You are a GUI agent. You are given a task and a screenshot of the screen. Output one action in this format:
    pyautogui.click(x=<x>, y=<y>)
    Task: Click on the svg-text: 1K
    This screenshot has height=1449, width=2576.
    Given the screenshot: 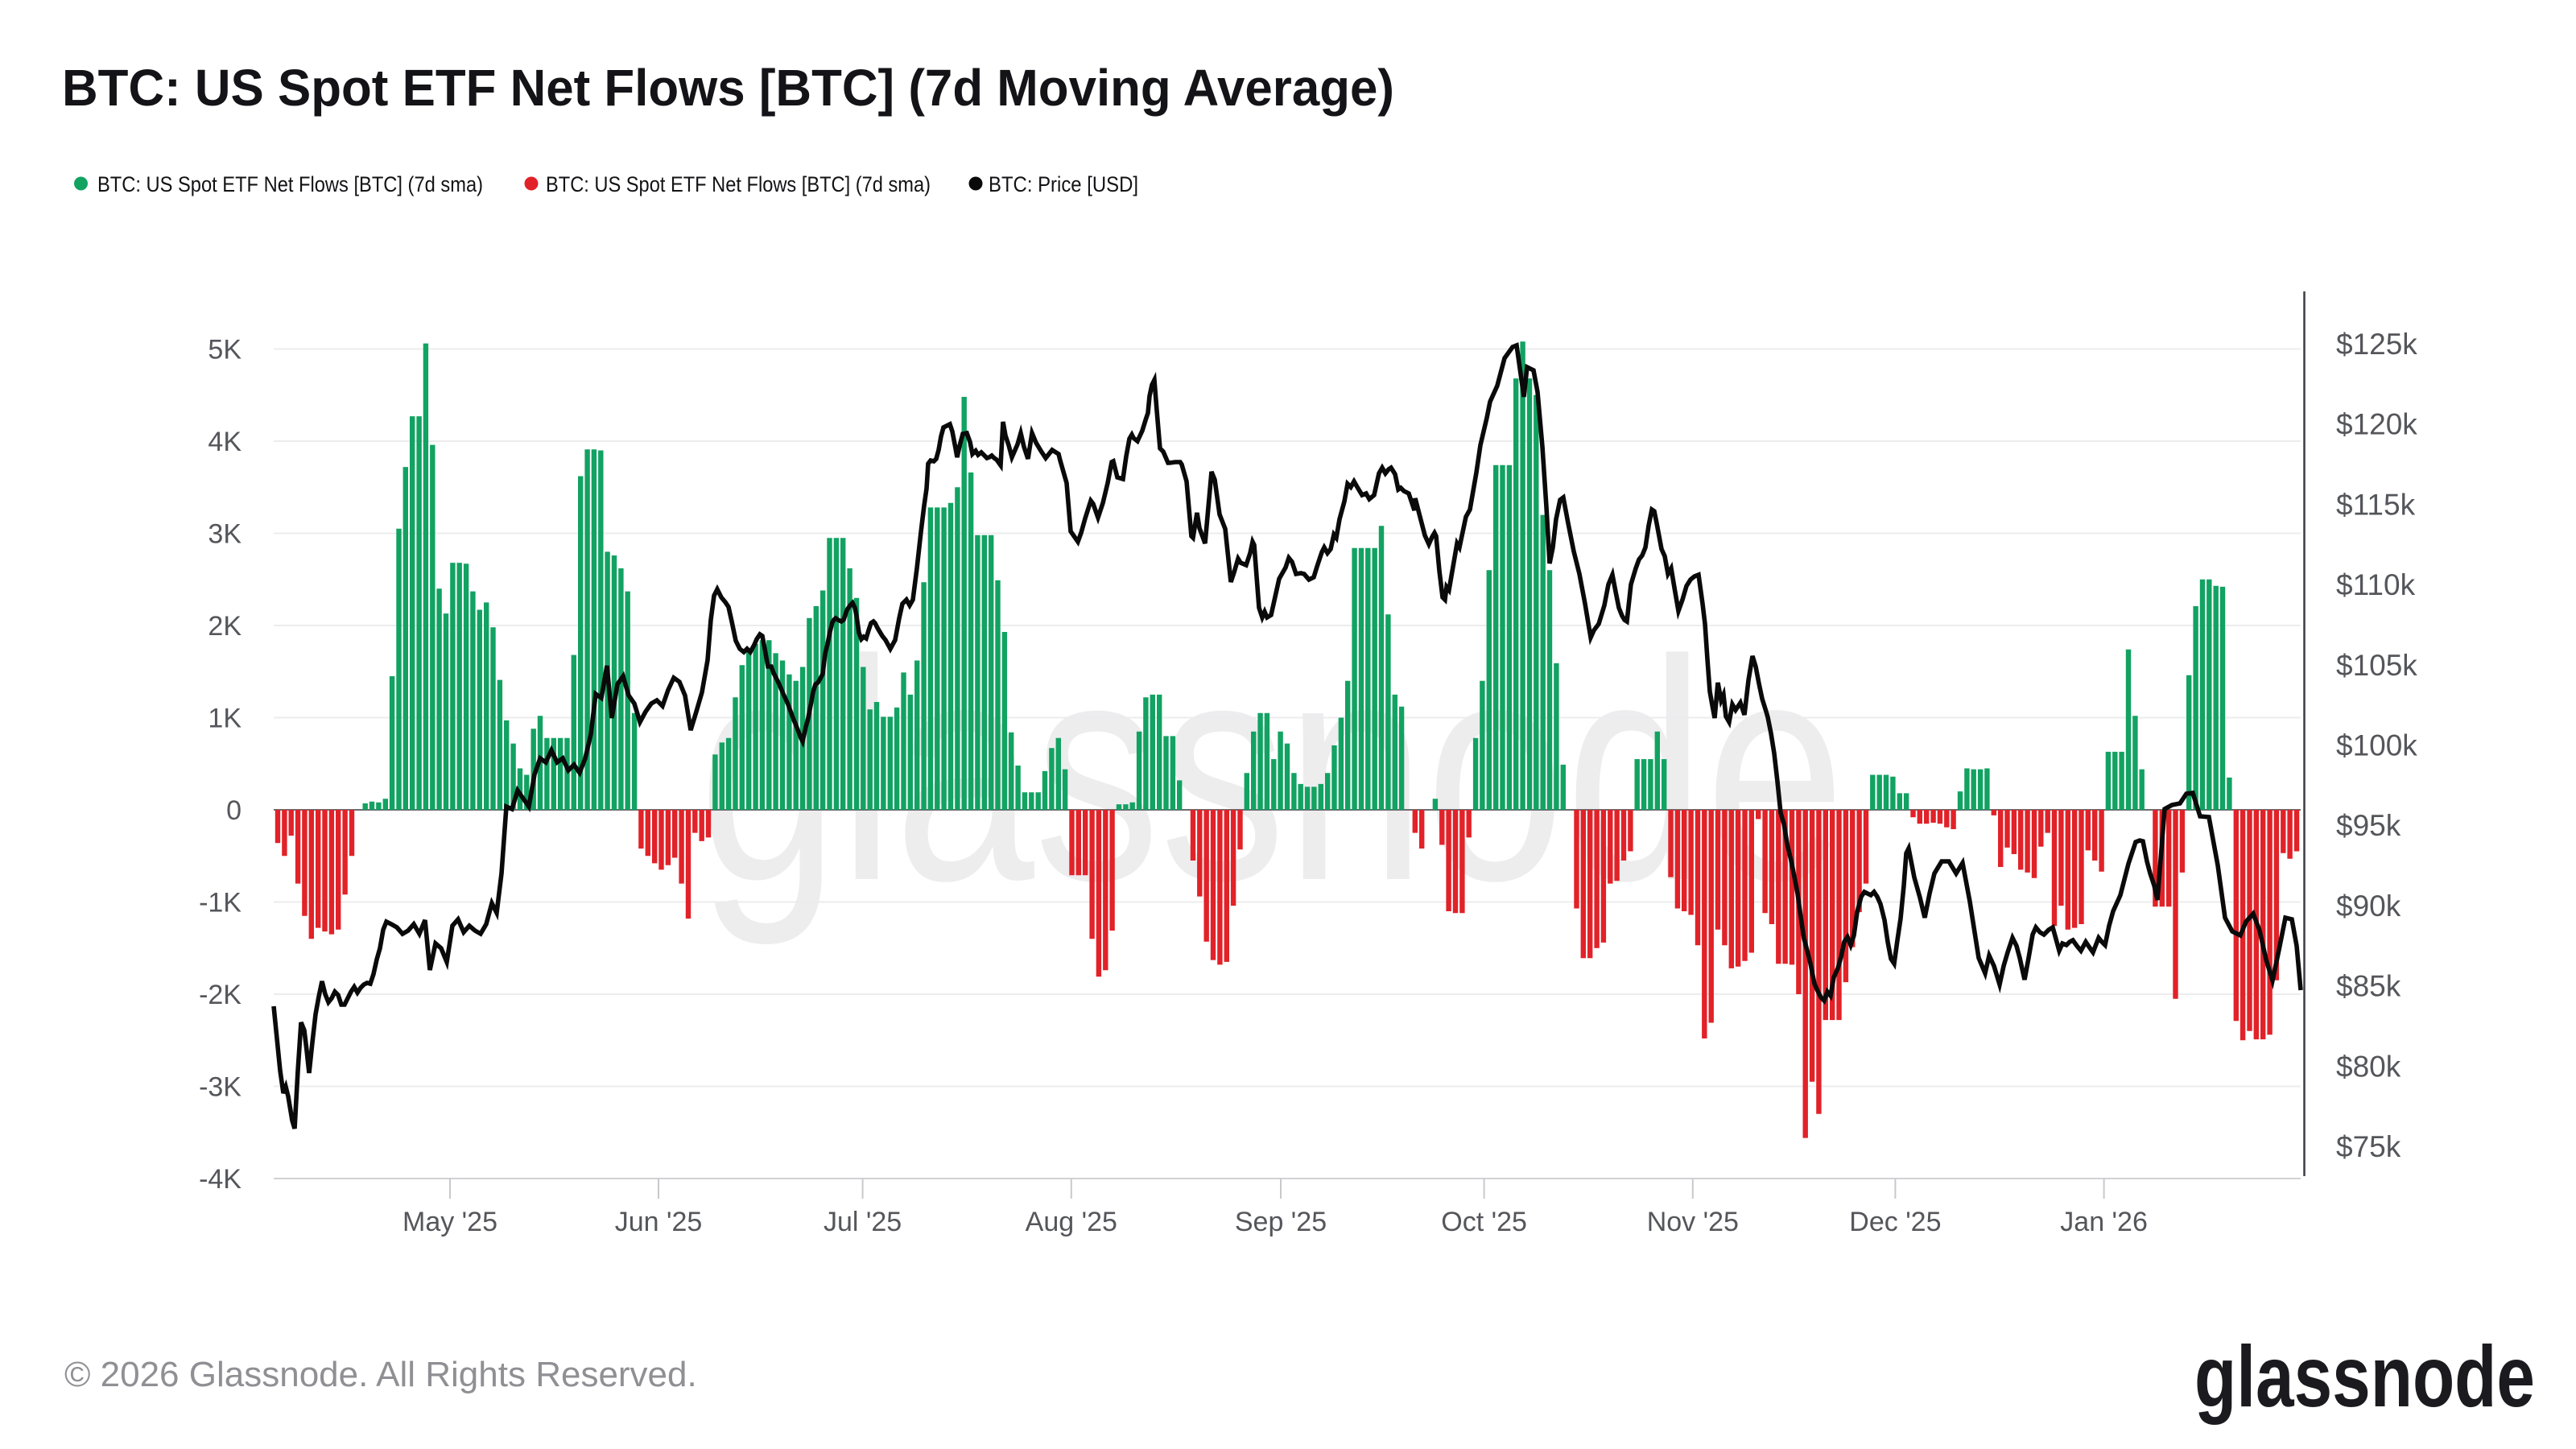 What is the action you would take?
    pyautogui.click(x=225, y=719)
    